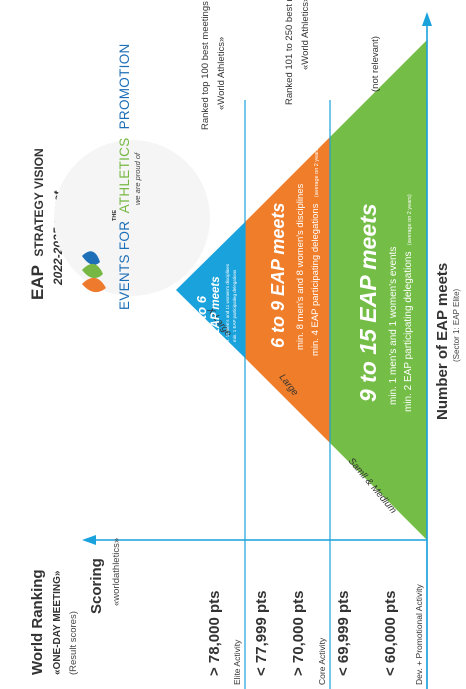 This screenshot has height=689, width=466. What do you see at coordinates (419, 634) in the screenshot?
I see `band-label-dev: Dev. + Promotional Activity` at bounding box center [419, 634].